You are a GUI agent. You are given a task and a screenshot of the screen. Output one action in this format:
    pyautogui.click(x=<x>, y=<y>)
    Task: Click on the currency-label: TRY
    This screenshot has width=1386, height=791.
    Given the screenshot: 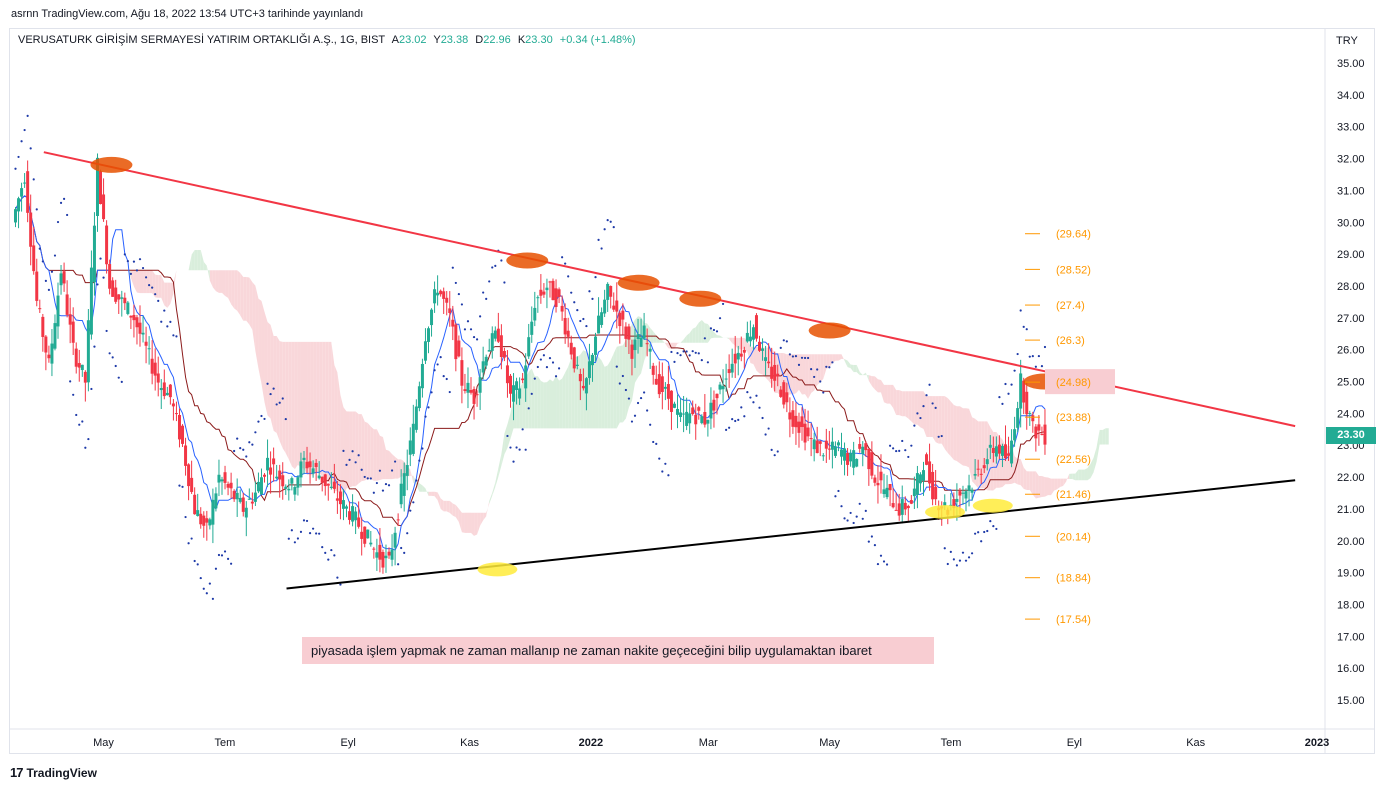 What is the action you would take?
    pyautogui.click(x=1347, y=41)
    